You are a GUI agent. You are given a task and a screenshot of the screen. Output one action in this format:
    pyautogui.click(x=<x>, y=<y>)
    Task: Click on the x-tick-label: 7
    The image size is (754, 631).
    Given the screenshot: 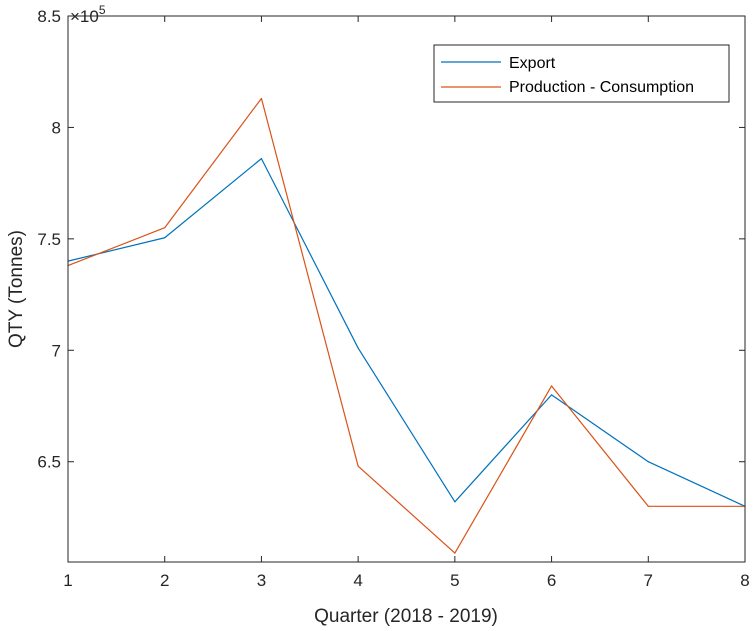 What is the action you would take?
    pyautogui.click(x=648, y=580)
    